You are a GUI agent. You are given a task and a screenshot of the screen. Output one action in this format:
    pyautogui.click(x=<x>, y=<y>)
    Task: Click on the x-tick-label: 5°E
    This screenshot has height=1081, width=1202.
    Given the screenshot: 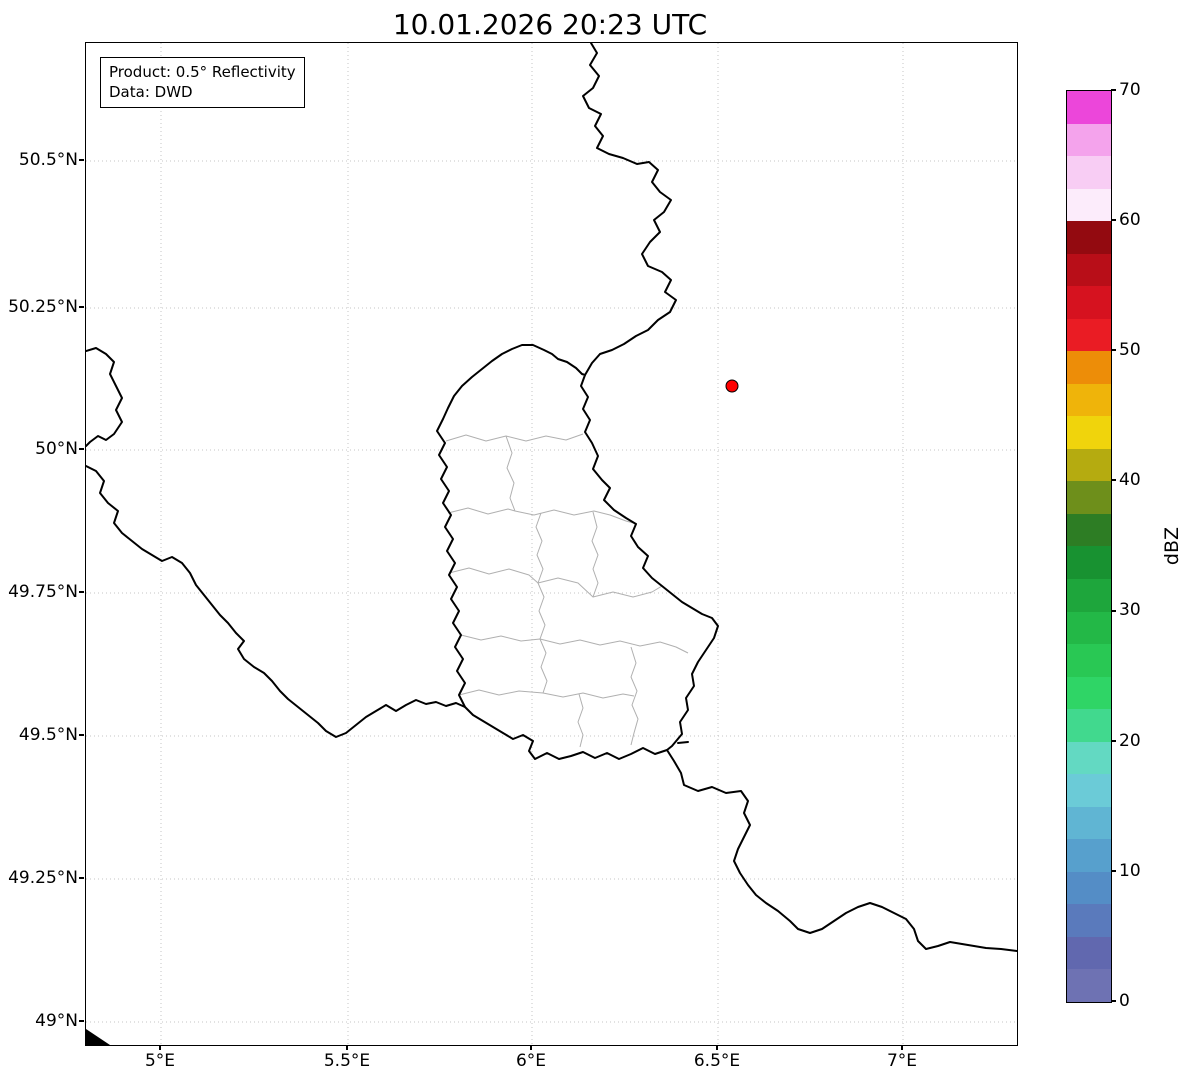 What is the action you would take?
    pyautogui.click(x=160, y=1061)
    